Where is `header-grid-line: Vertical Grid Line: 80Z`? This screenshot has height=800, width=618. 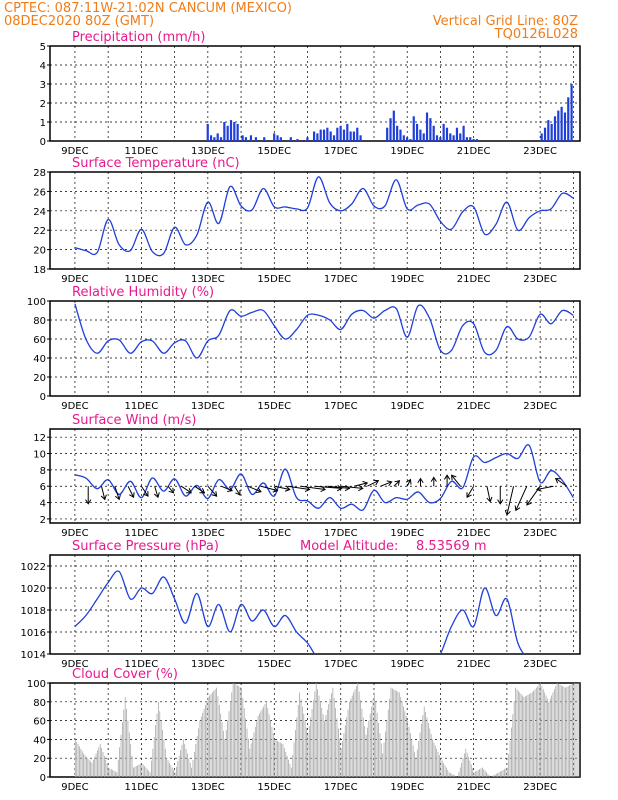
header-grid-line: Vertical Grid Line: 80Z is located at coordinates (505, 21).